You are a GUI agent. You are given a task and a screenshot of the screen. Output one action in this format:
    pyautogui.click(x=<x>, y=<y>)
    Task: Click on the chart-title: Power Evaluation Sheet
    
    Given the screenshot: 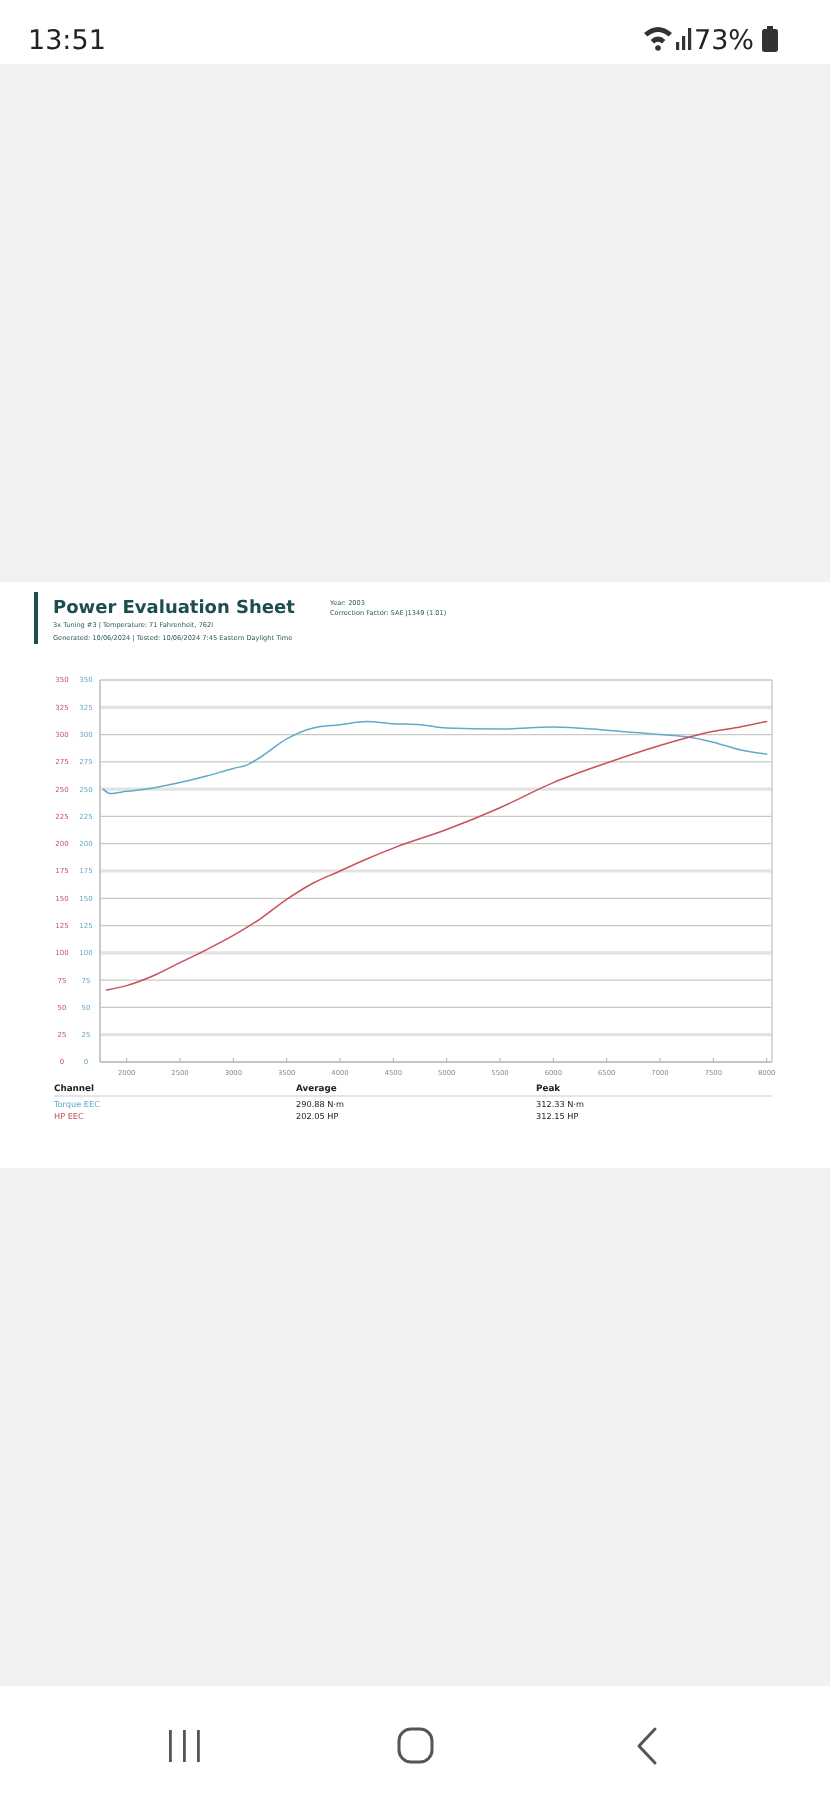 What is the action you would take?
    pyautogui.click(x=175, y=609)
    